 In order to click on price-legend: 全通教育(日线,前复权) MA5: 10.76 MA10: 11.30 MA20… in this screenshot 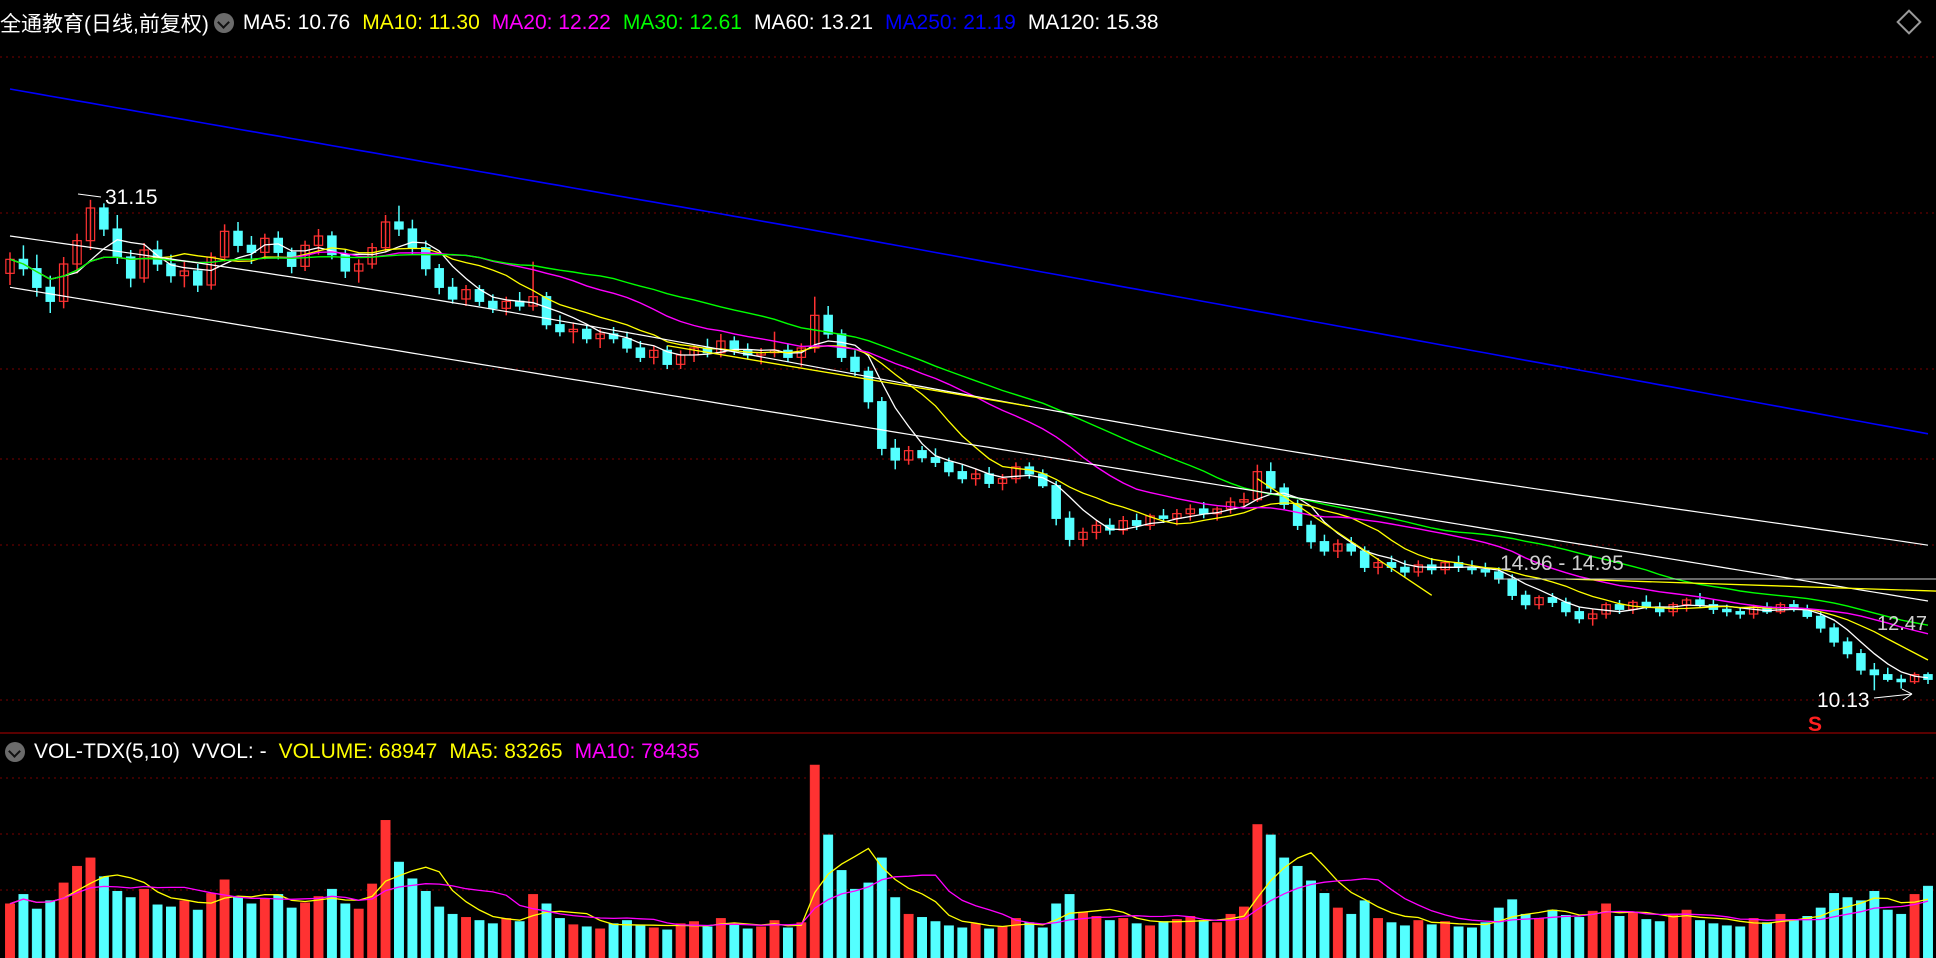, I will do `click(585, 23)`.